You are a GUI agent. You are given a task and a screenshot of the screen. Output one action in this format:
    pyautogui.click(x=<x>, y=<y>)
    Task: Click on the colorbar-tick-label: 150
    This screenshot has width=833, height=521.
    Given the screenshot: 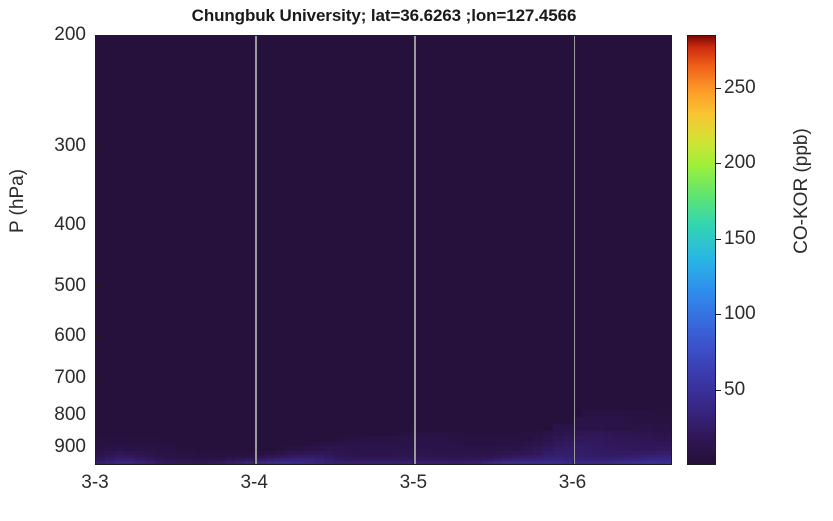 What is the action you would take?
    pyautogui.click(x=740, y=238)
    